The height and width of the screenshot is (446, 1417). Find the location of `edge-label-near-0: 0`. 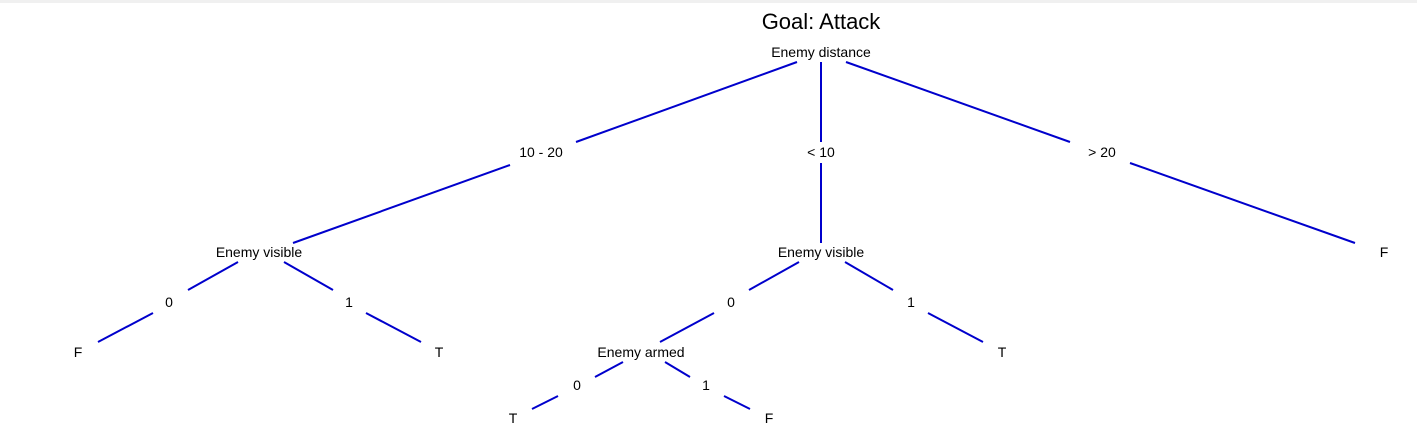

edge-label-near-0: 0 is located at coordinates (731, 302).